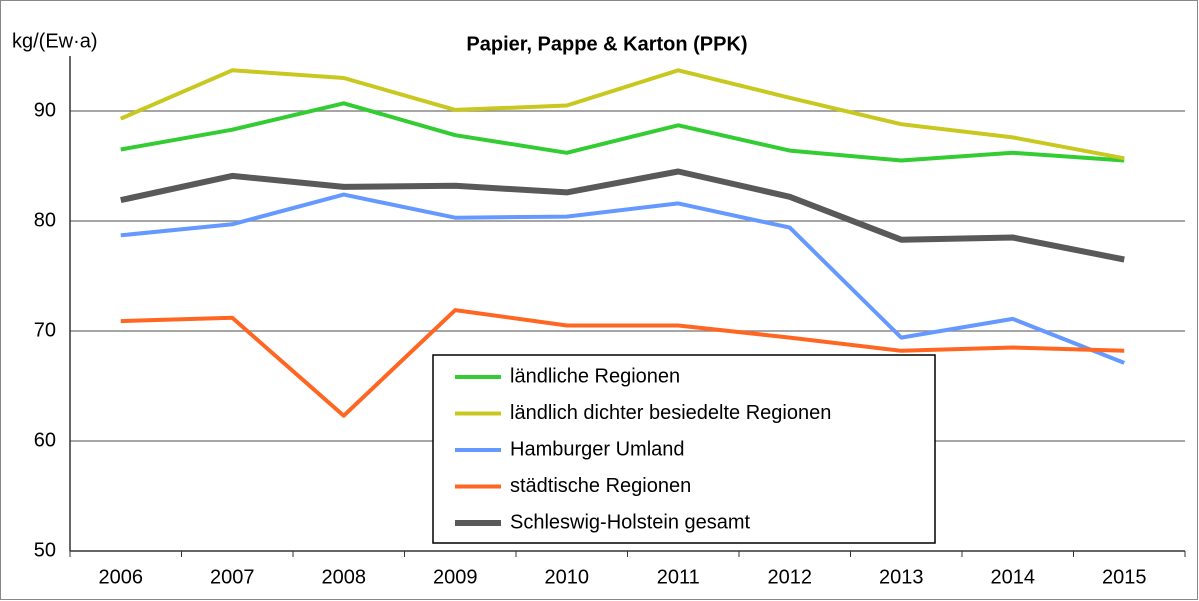 This screenshot has height=601, width=1199. I want to click on x-tick-label: 2013, so click(901, 577).